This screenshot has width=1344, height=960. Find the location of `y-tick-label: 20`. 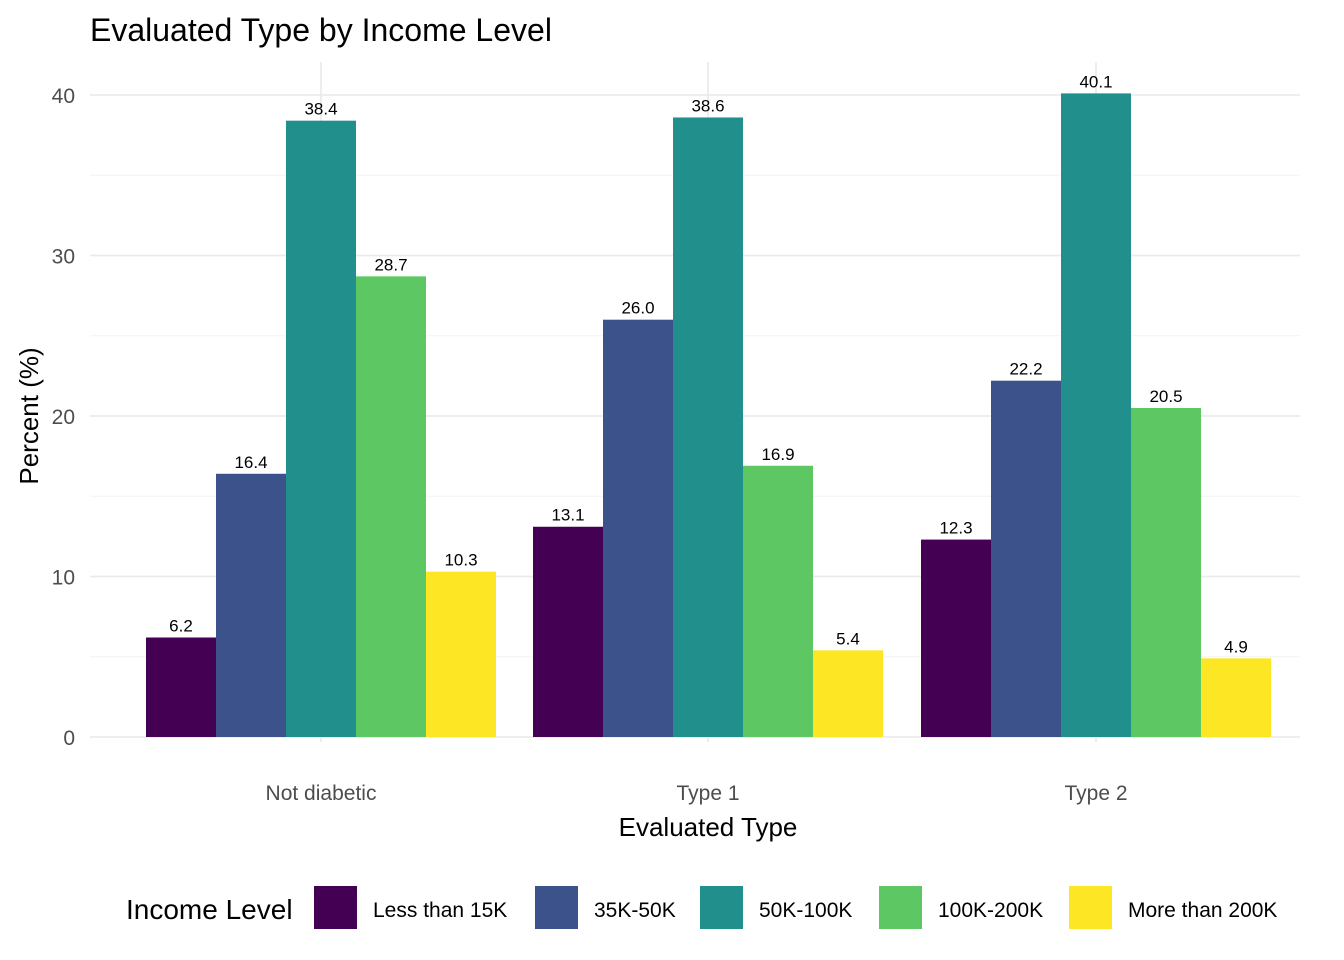

y-tick-label: 20 is located at coordinates (63, 417).